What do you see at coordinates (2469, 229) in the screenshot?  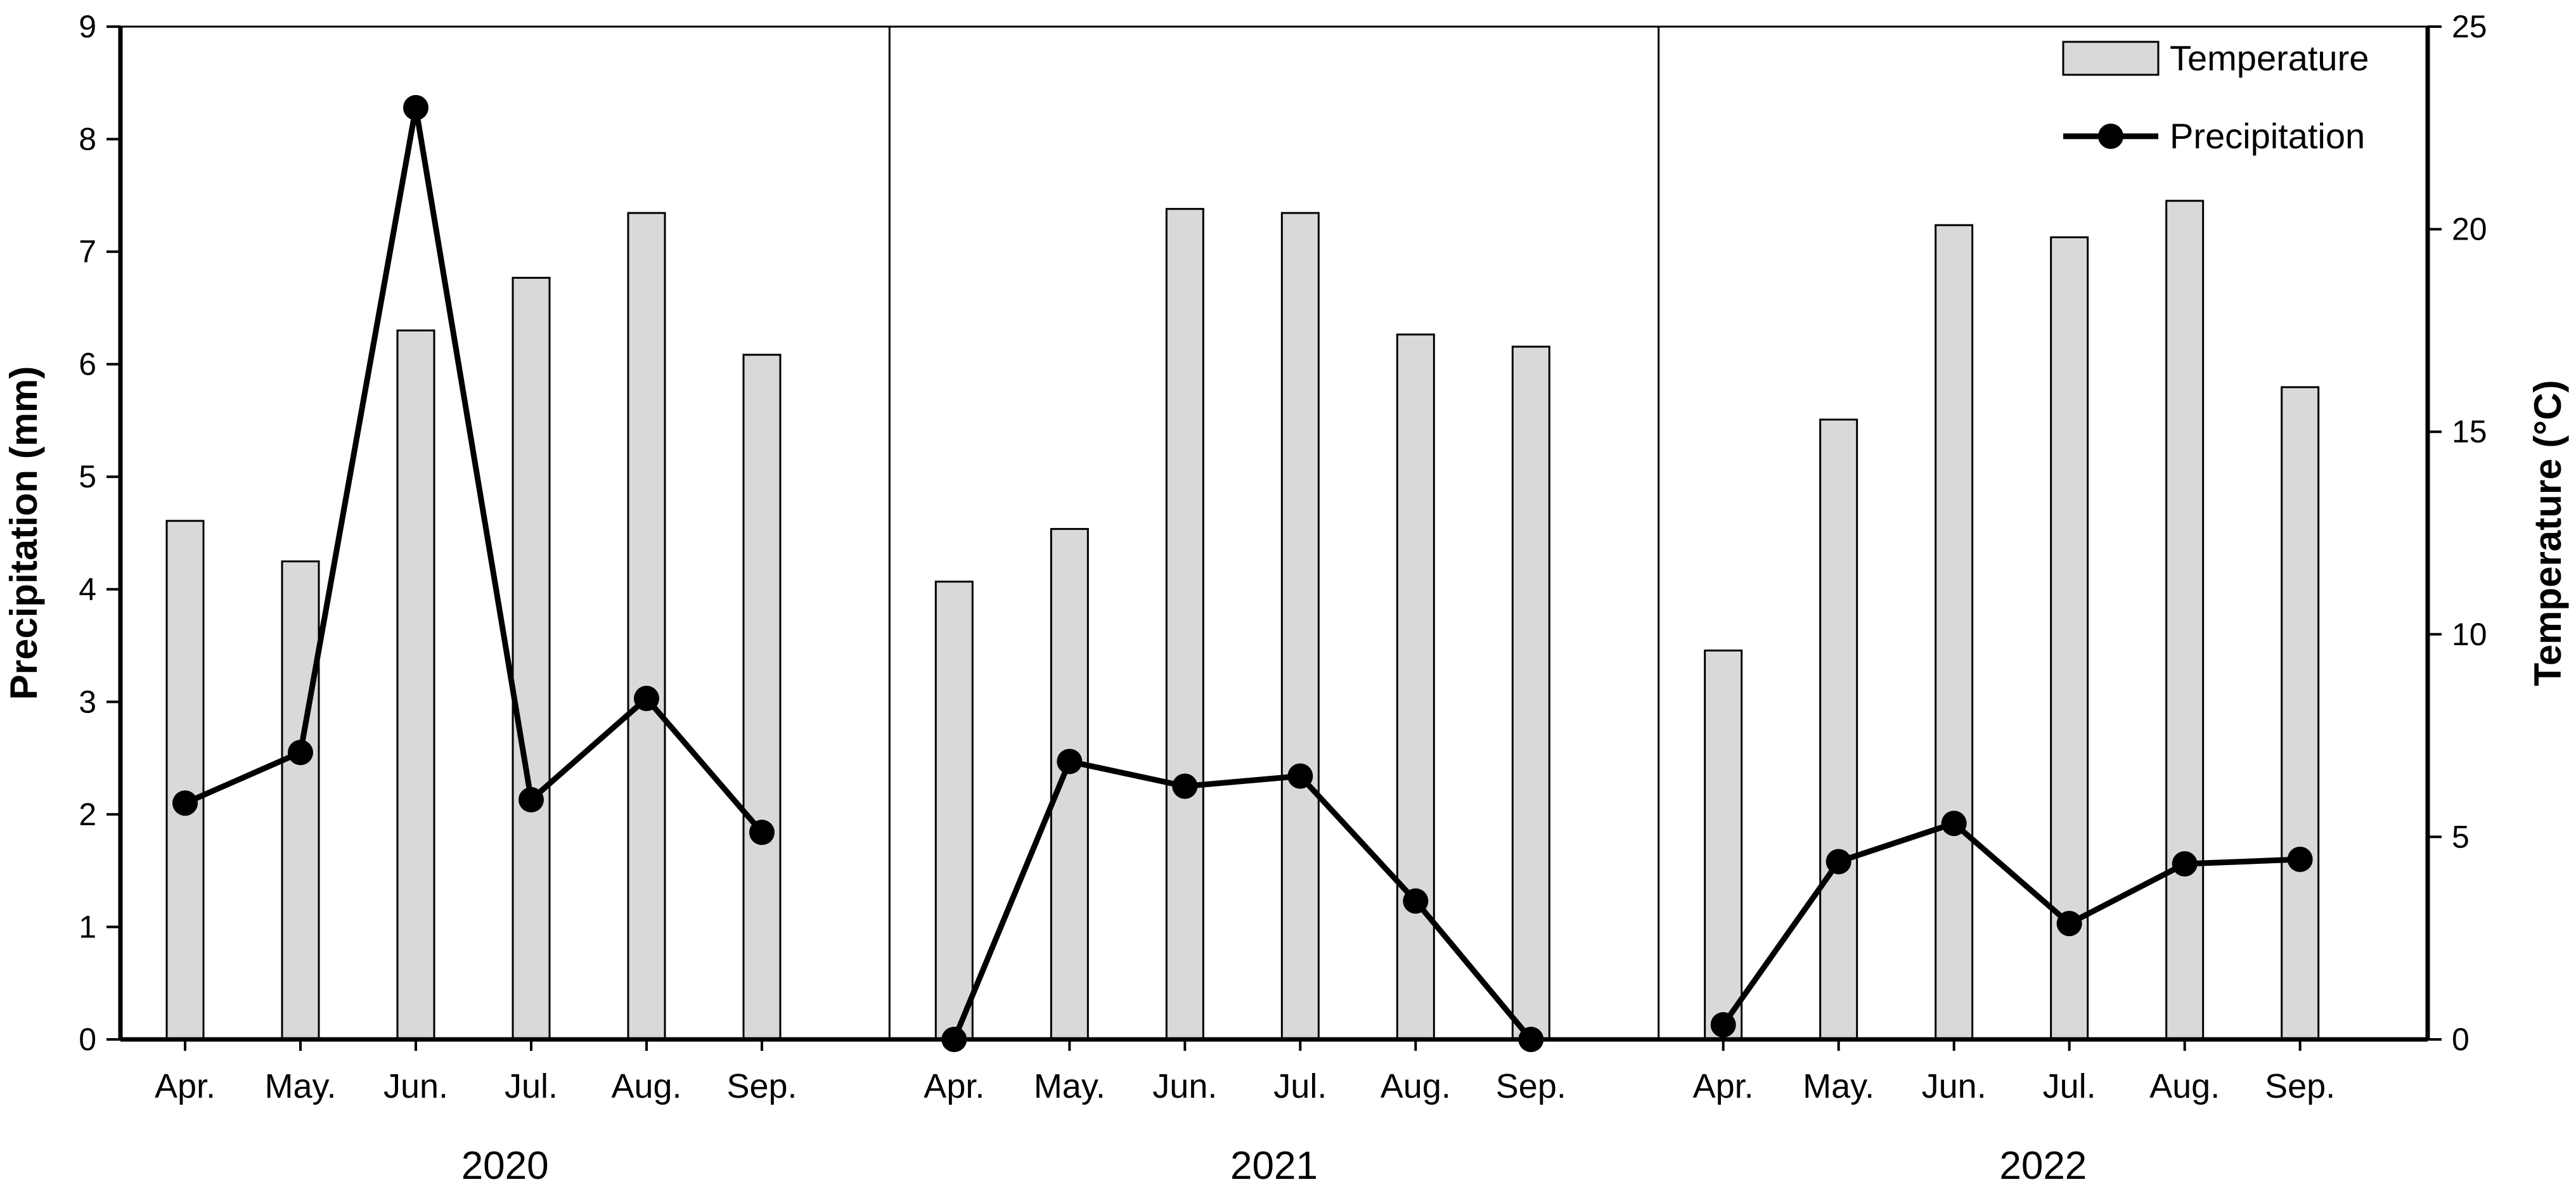 I see `right-y-tick-label: 20` at bounding box center [2469, 229].